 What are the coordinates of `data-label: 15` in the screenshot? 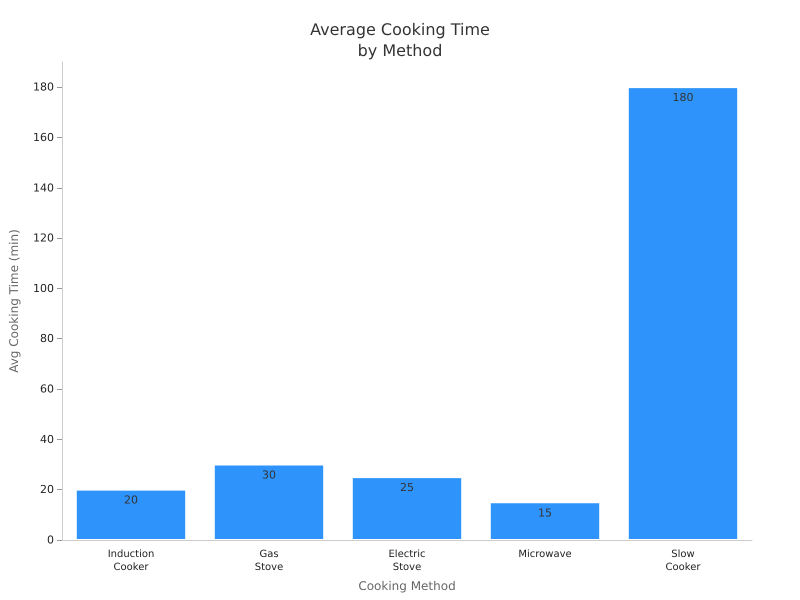 It's located at (545, 513).